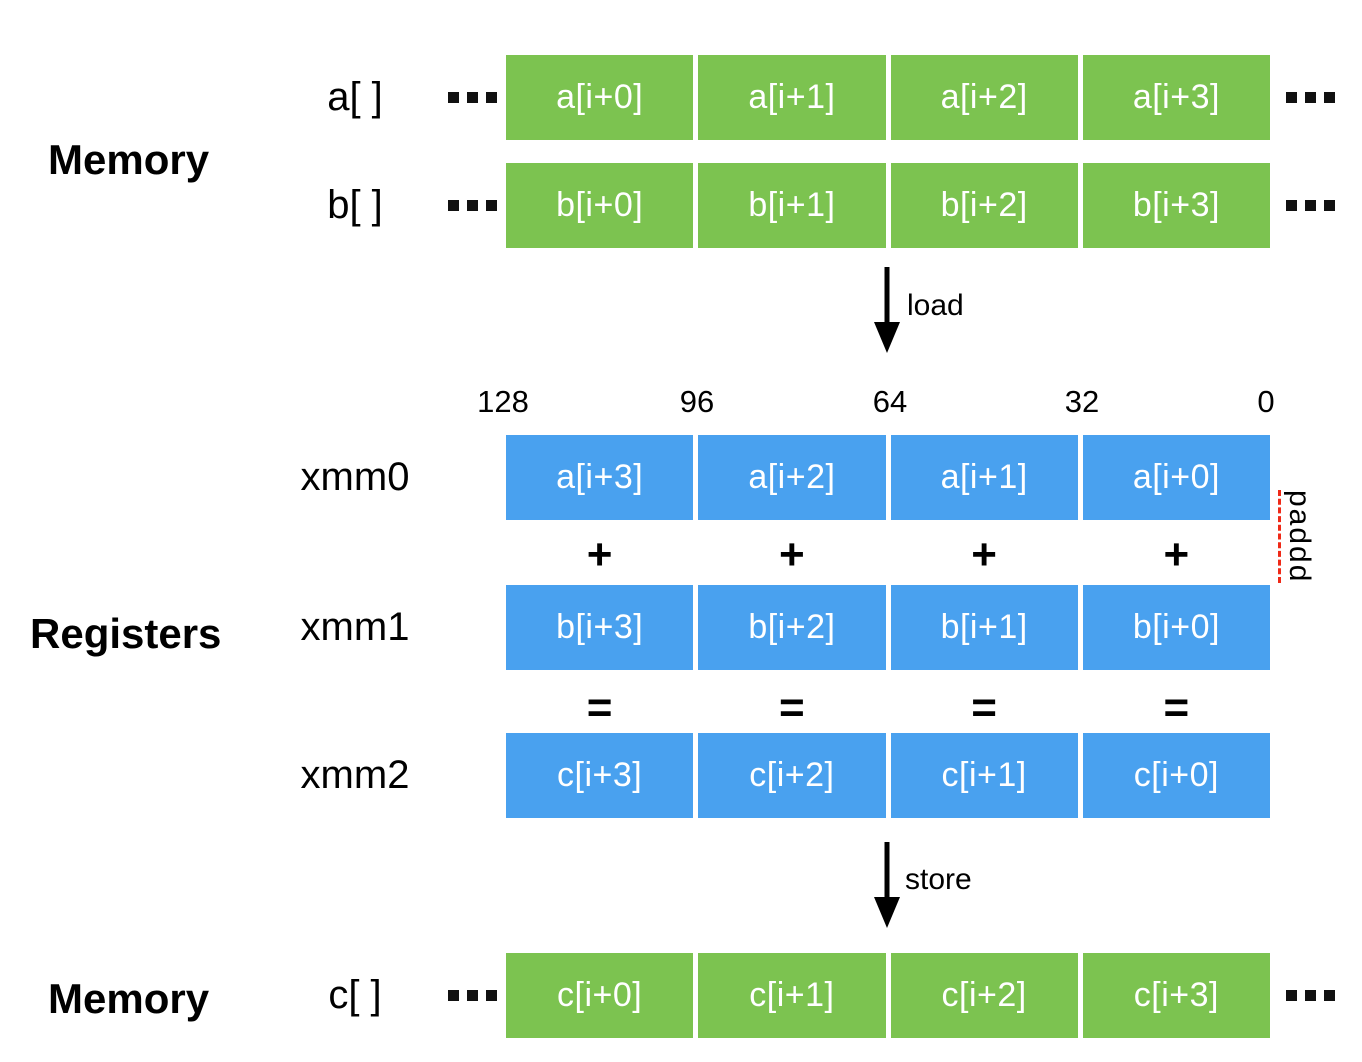 The image size is (1362, 1062). What do you see at coordinates (887, 310) in the screenshot?
I see `load-arrow-icon` at bounding box center [887, 310].